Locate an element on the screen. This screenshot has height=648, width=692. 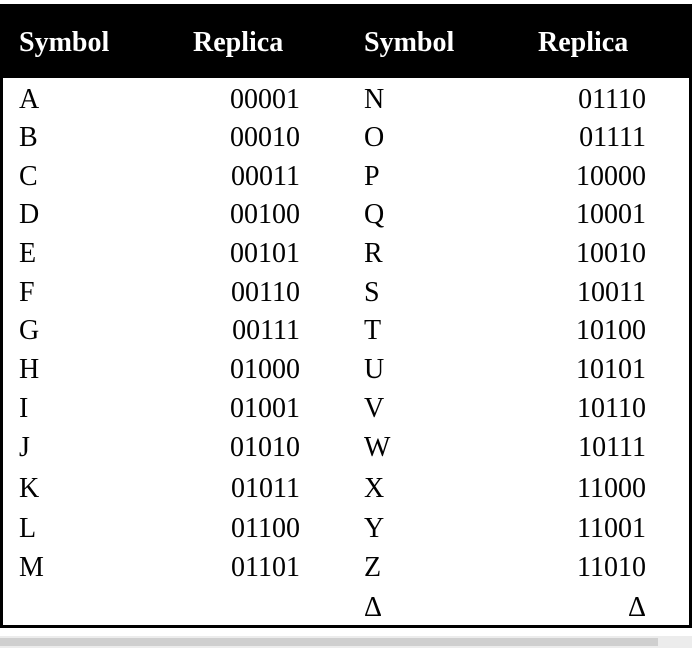
replica-cell: 01111 is located at coordinates (612, 137).